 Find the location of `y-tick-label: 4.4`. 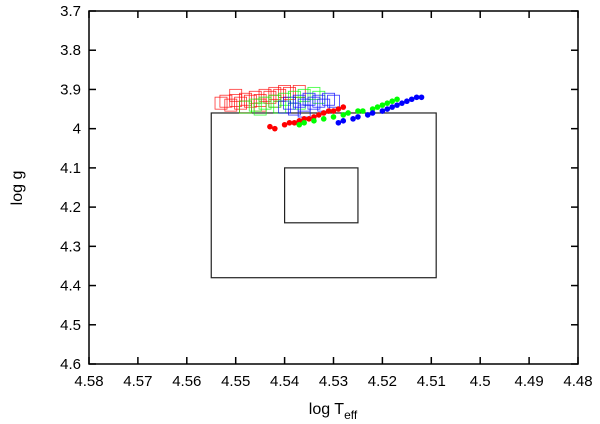

y-tick-label: 4.4 is located at coordinates (70, 286).